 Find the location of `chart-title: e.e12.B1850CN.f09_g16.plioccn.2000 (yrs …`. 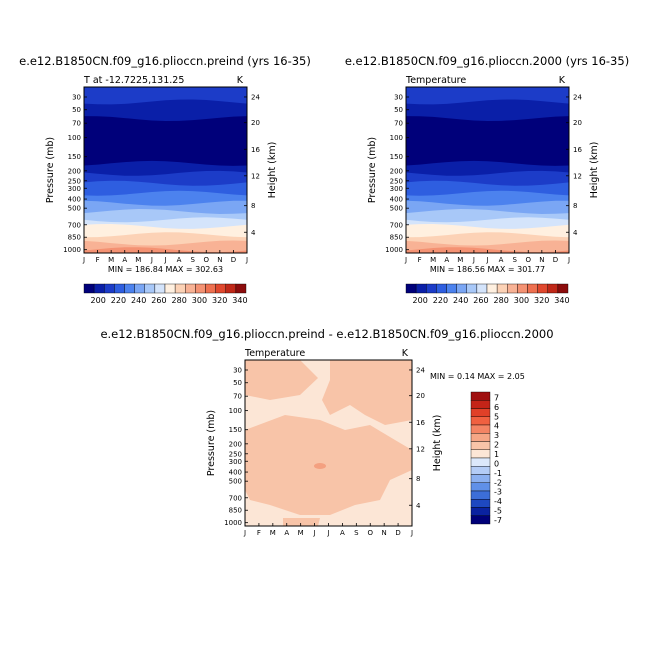

chart-title: e.e12.B1850CN.f09_g16.plioccn.2000 (yrs … is located at coordinates (487, 61).